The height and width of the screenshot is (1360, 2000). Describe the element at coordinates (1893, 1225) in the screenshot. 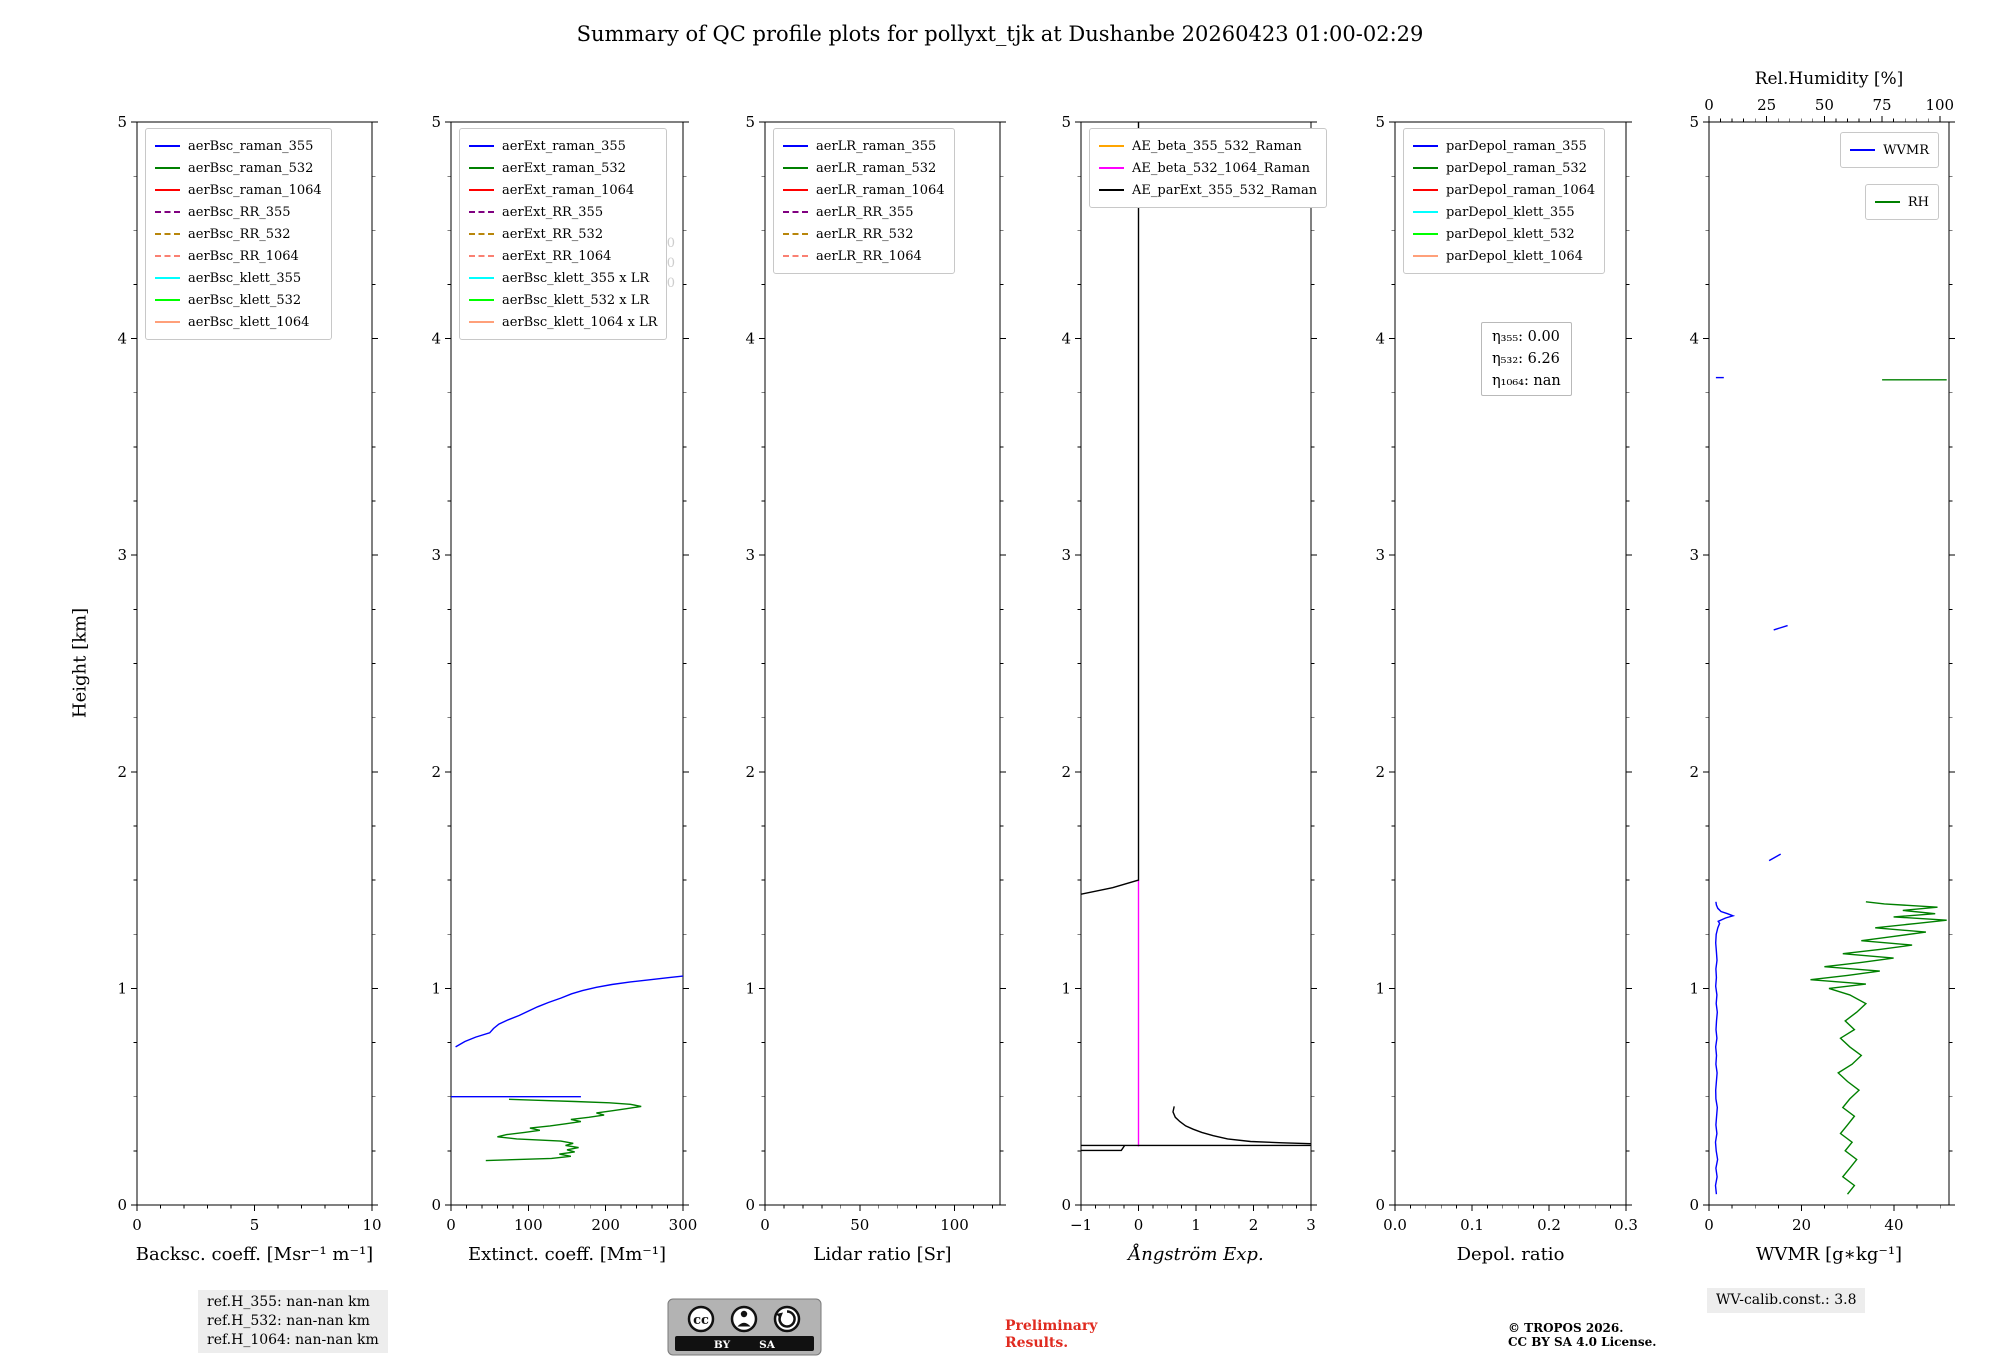

I see `x-tick-label: 40` at that location.